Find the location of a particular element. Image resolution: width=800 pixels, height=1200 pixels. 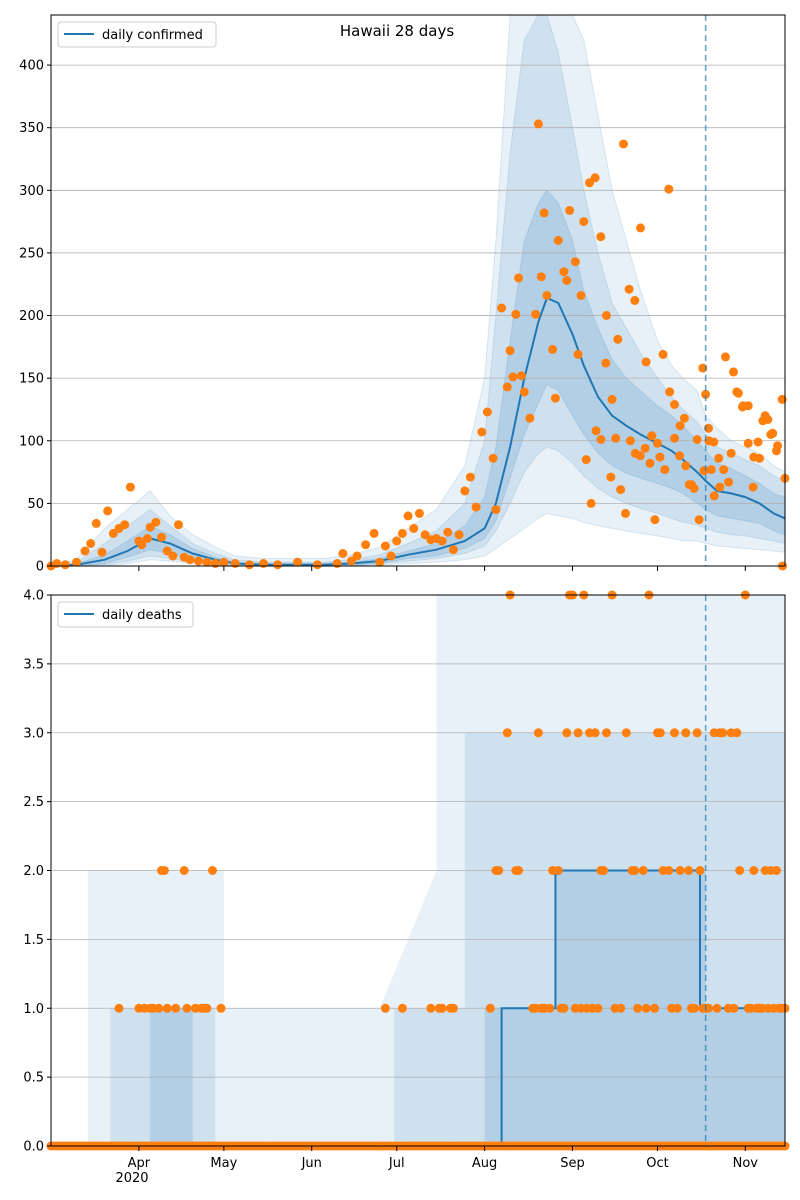

deaths-x-tick-label: Jun is located at coordinates (311, 1163).